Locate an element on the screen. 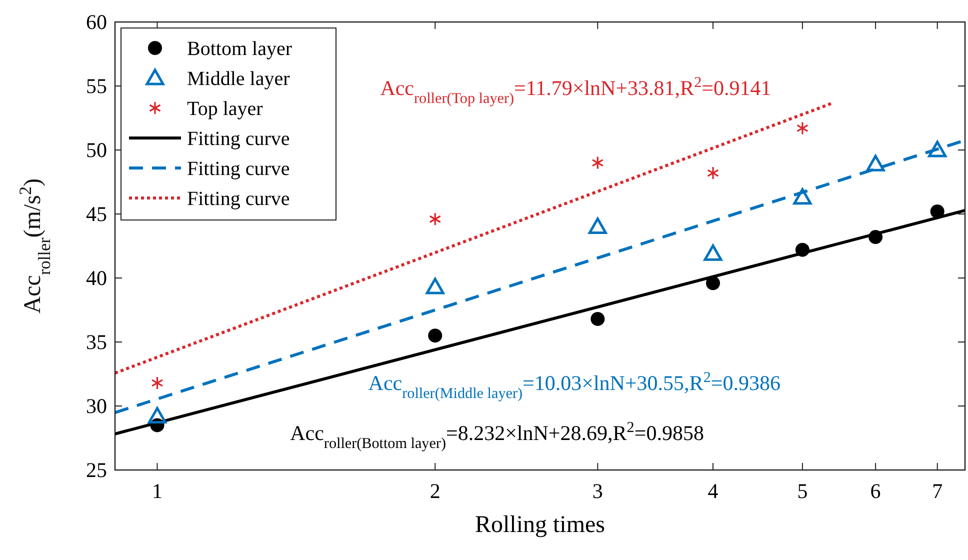 This screenshot has height=560, width=968. x-tick-label: 1 is located at coordinates (157, 491).